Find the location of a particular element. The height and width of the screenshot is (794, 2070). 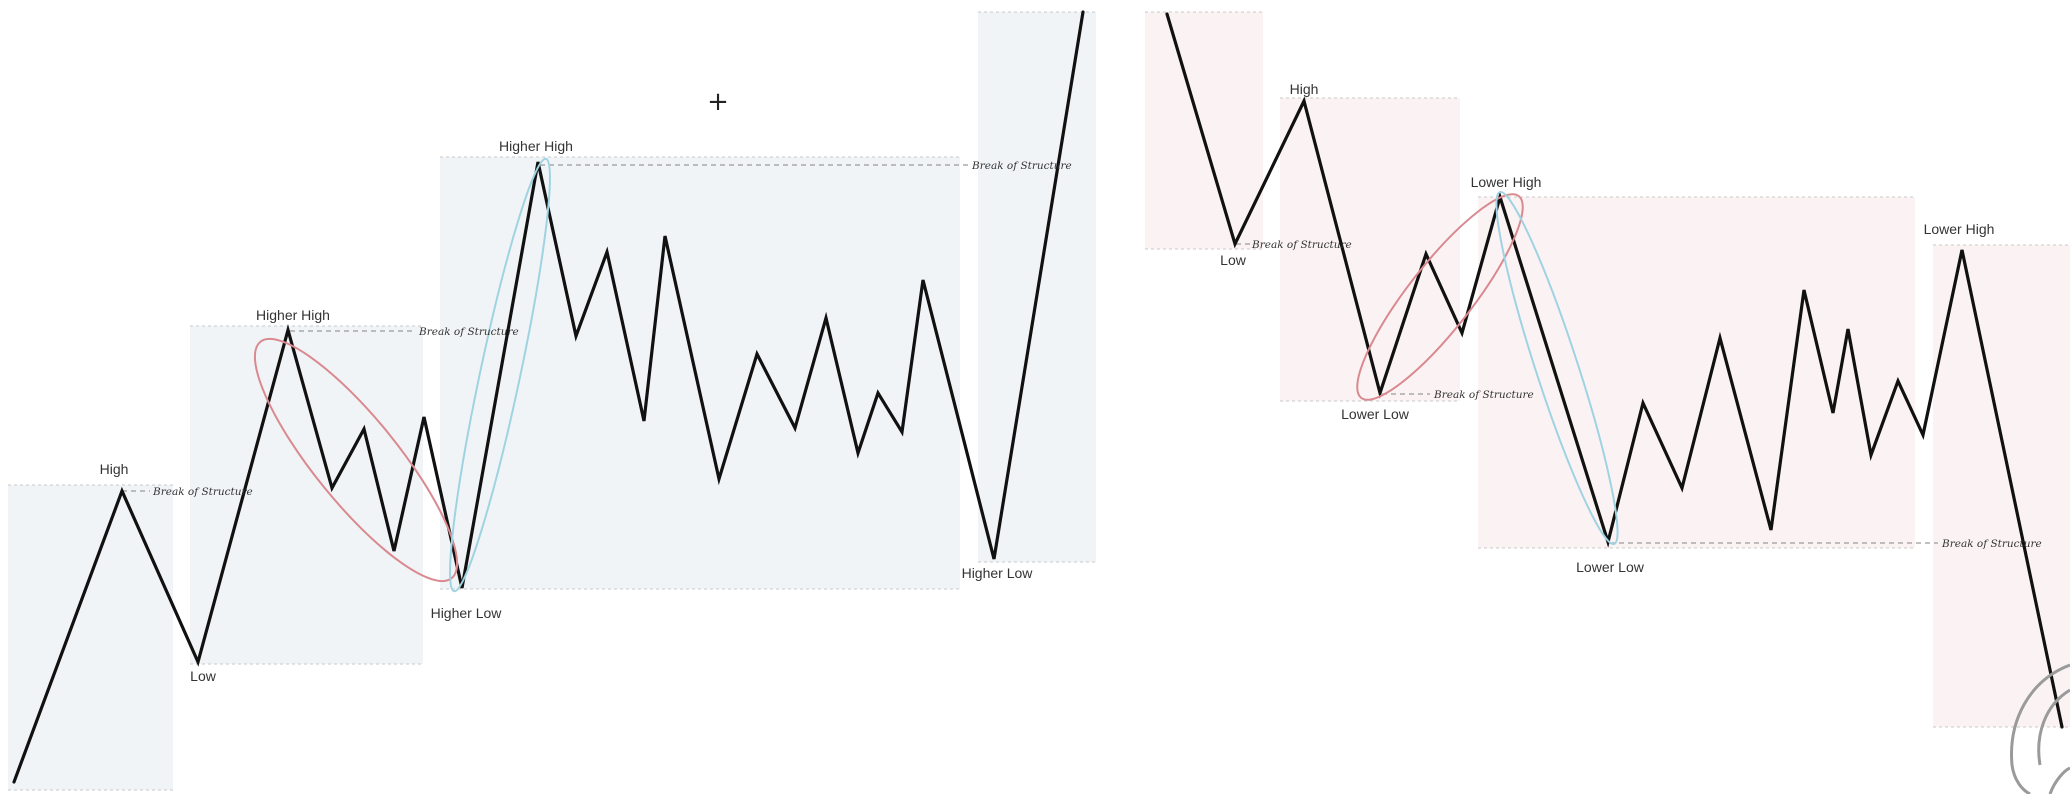

label-higher-low-1: Higher Low is located at coordinates (467, 613).